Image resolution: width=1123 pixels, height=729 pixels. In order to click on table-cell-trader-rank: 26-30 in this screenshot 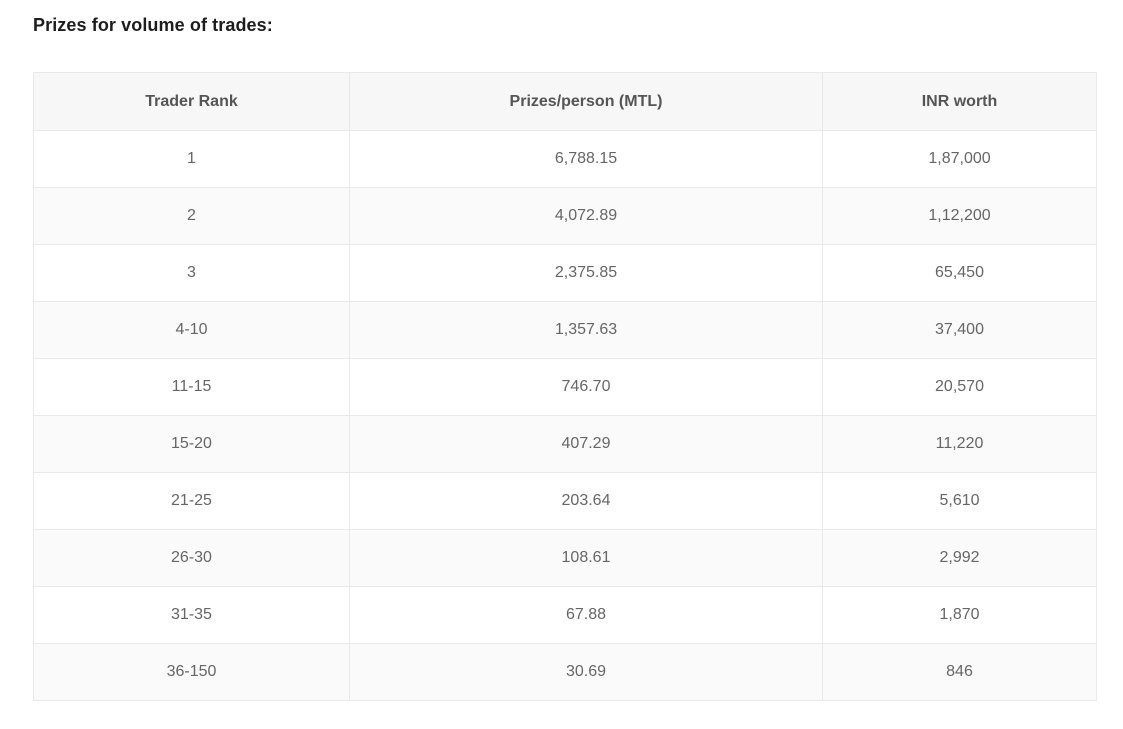, I will do `click(191, 558)`.